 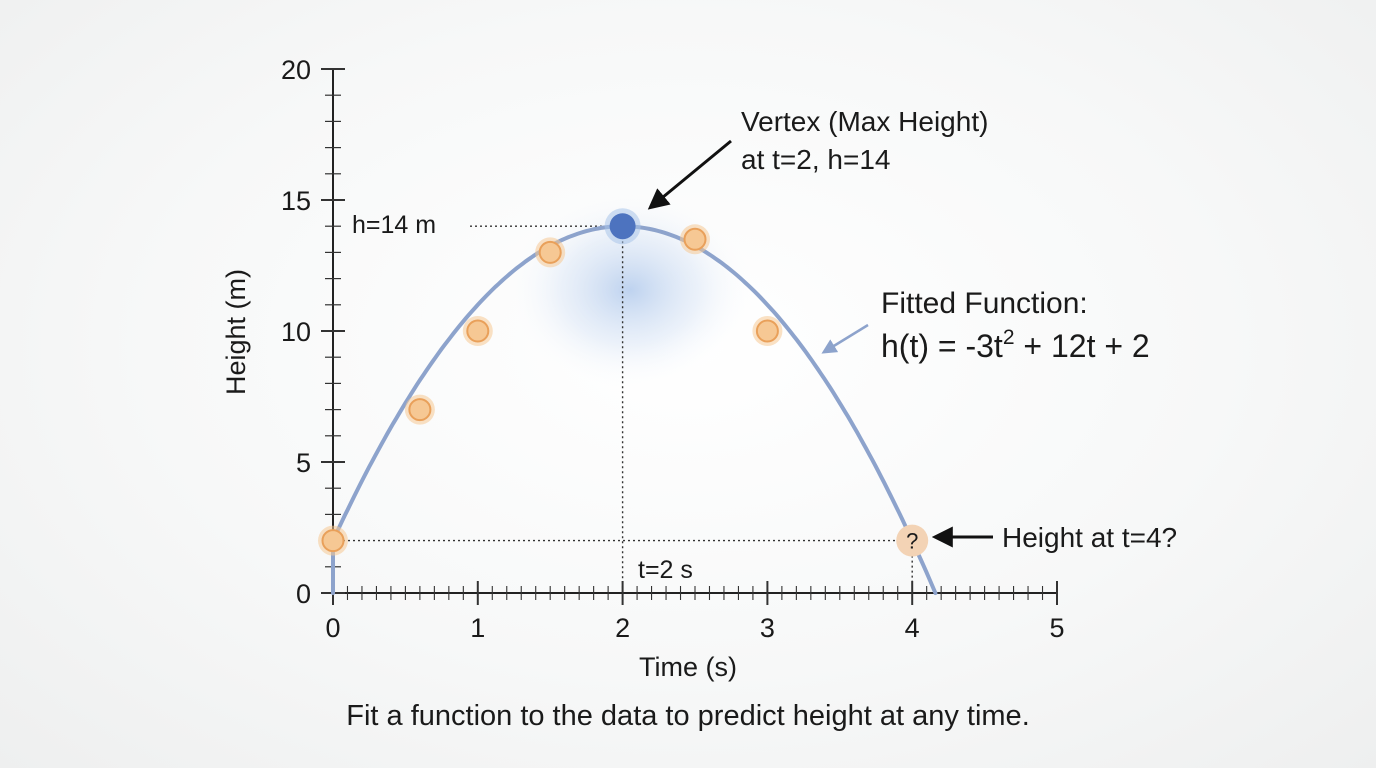 What do you see at coordinates (332, 628) in the screenshot?
I see `x-tick-label: 0` at bounding box center [332, 628].